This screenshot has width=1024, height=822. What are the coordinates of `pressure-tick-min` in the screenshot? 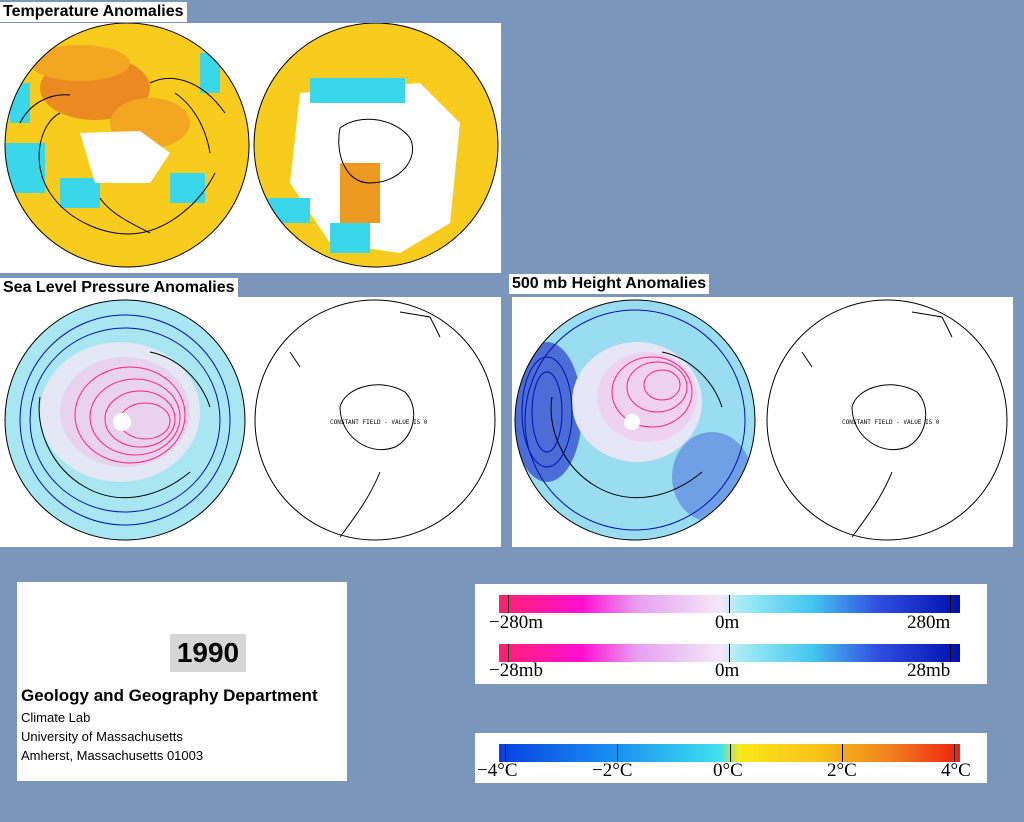 It's located at (508, 653).